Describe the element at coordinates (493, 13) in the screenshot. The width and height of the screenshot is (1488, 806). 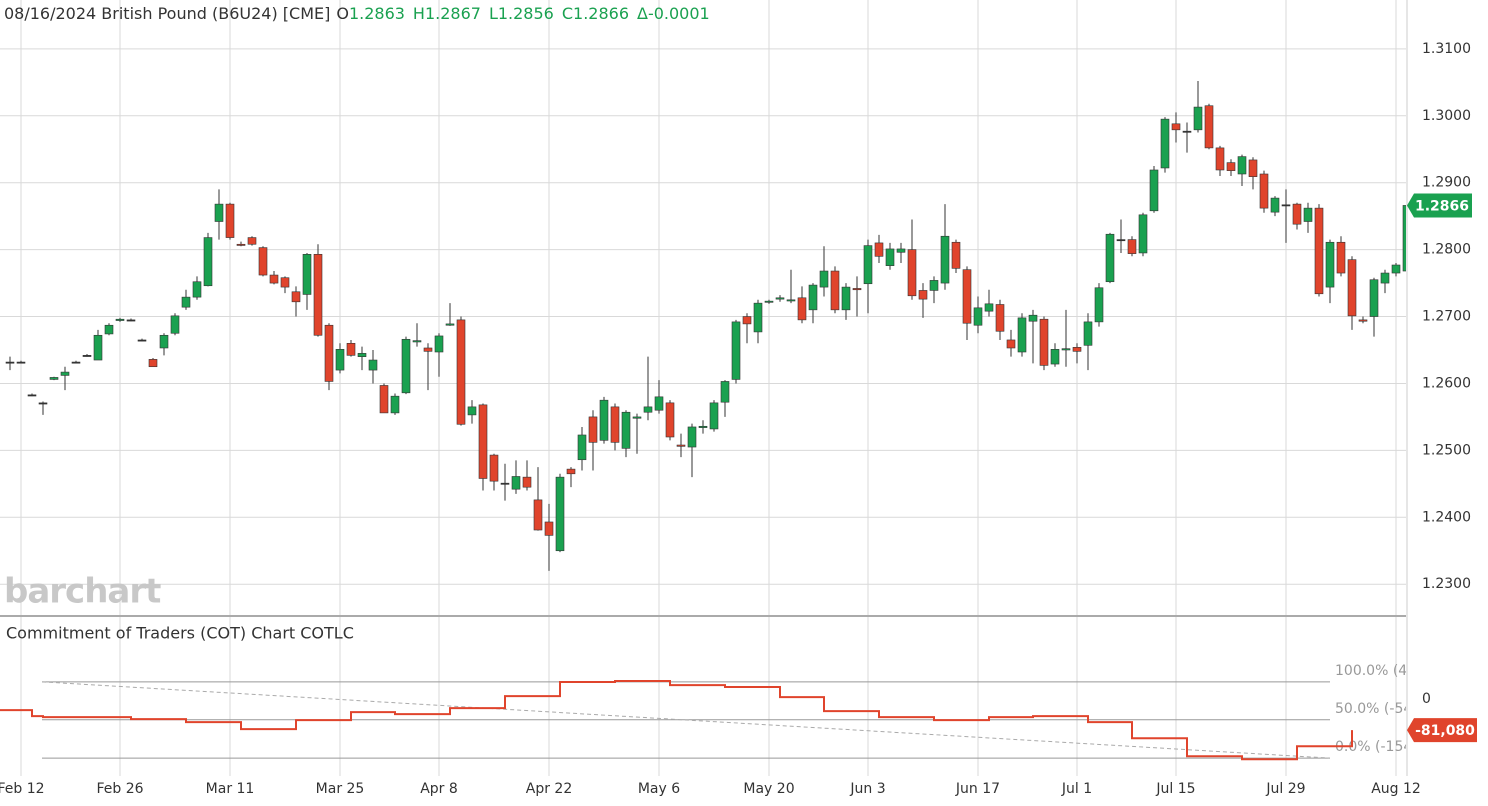
I see `quote-label: L` at that location.